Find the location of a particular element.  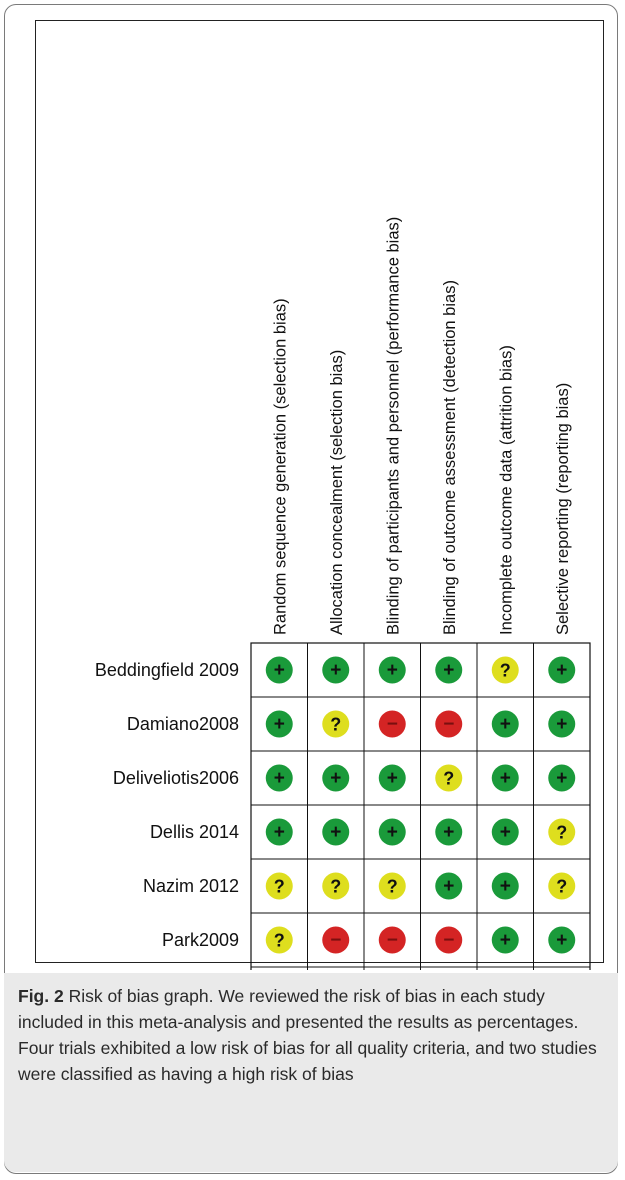

study-label: Damiano2008 is located at coordinates (183, 724).